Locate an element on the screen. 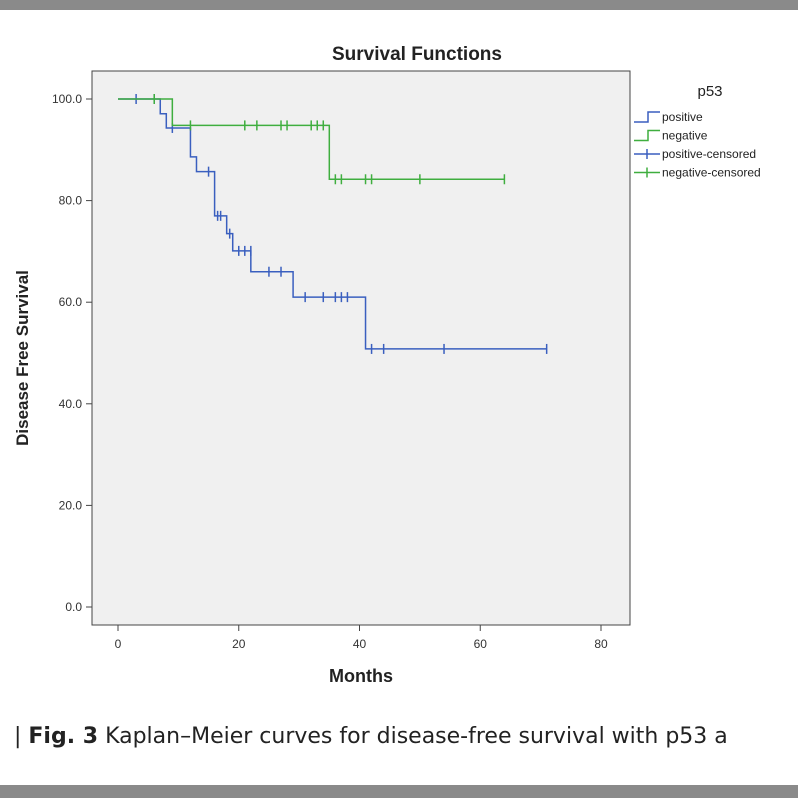  x-tick-label: 20 is located at coordinates (239, 644).